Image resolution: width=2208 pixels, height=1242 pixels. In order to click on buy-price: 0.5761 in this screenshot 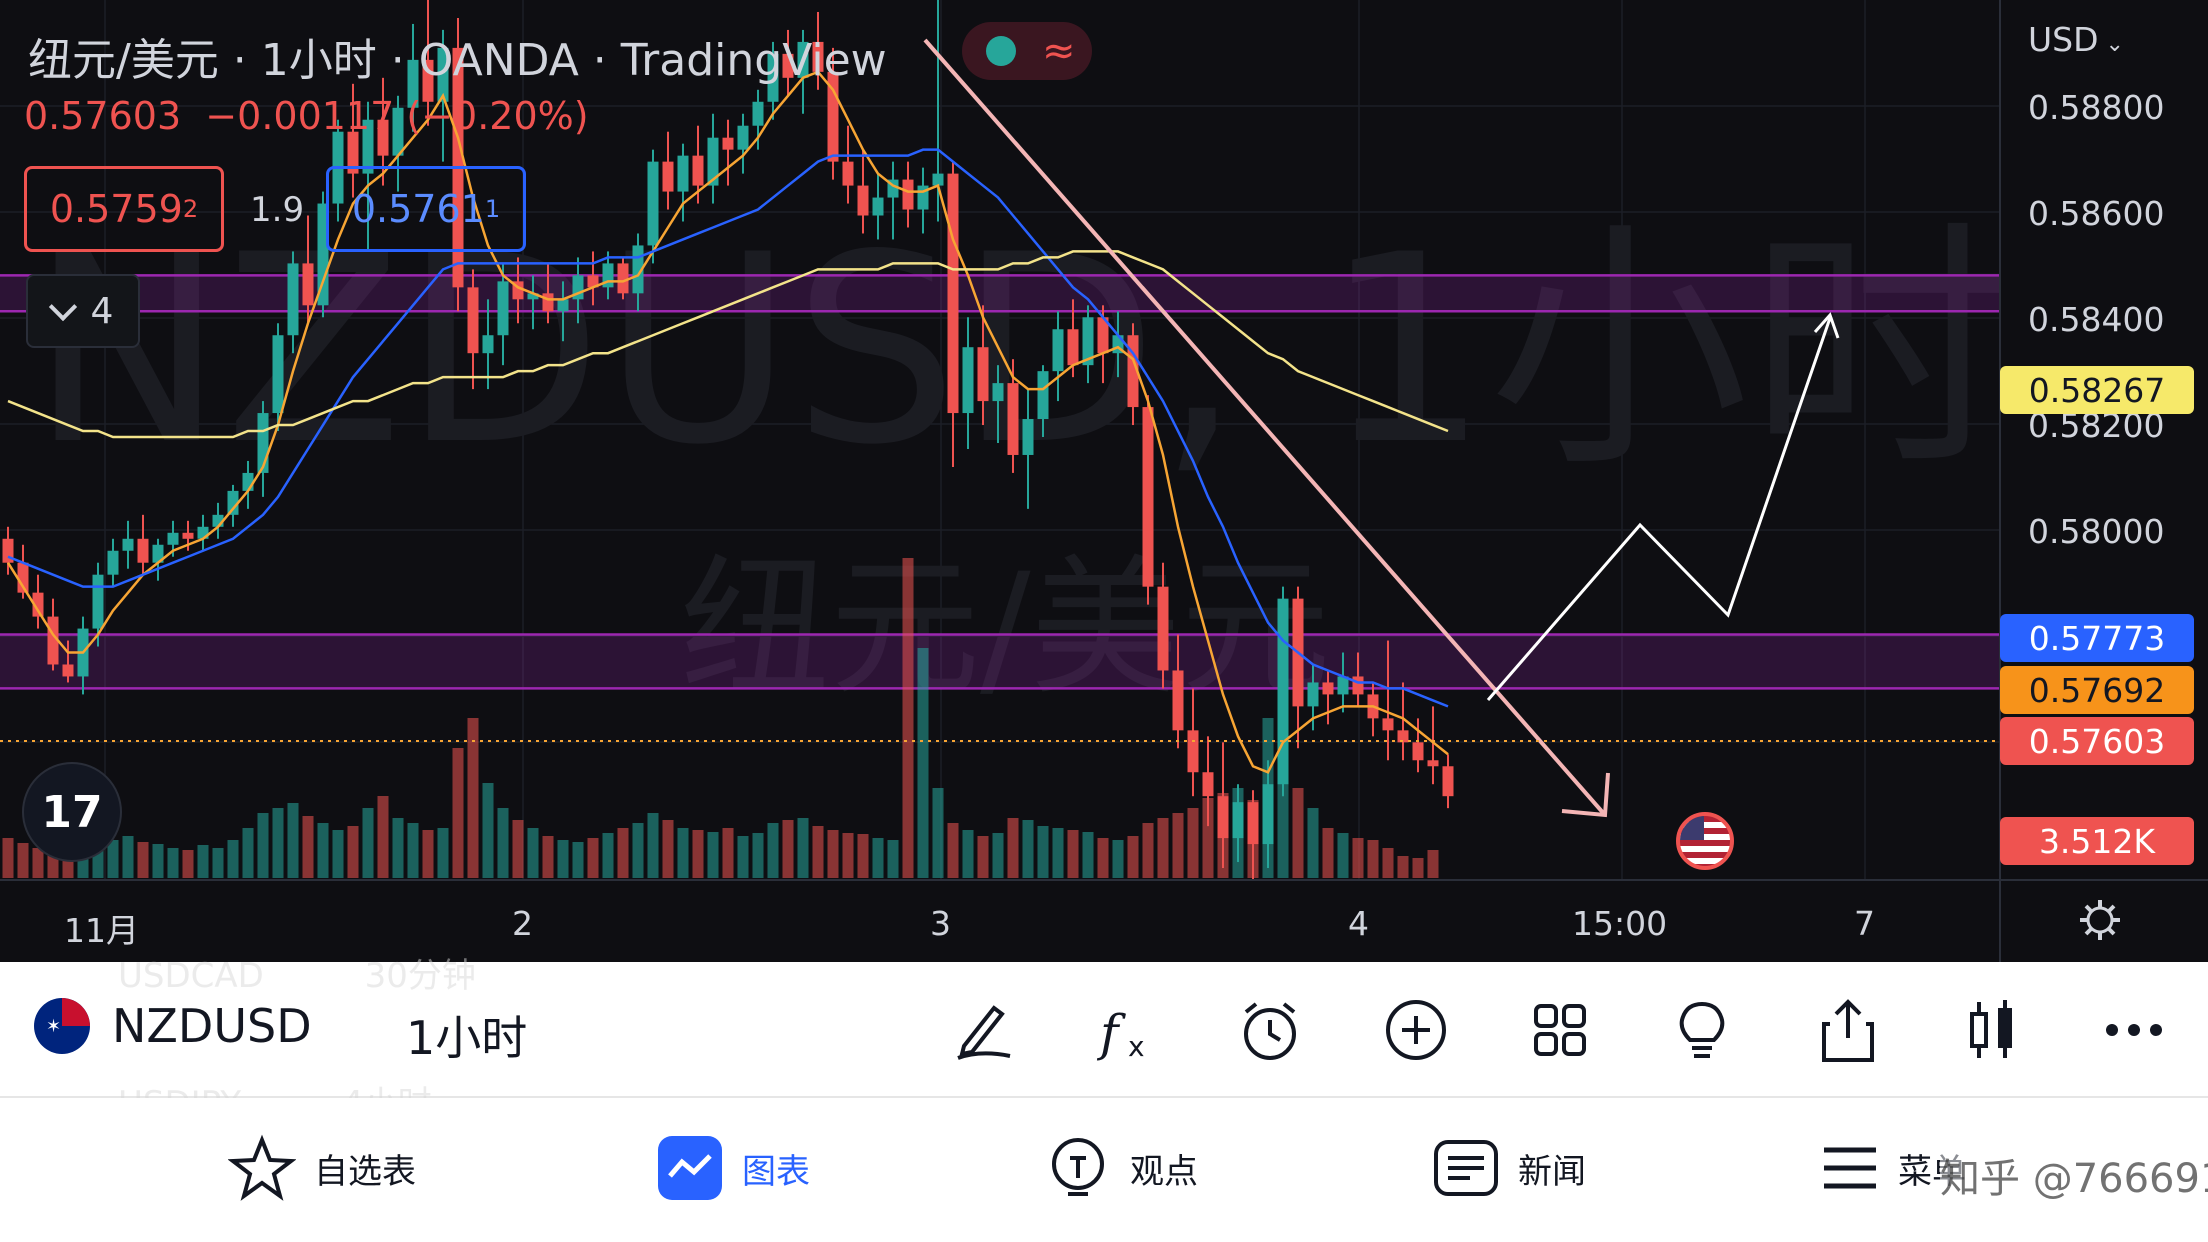, I will do `click(418, 209)`.